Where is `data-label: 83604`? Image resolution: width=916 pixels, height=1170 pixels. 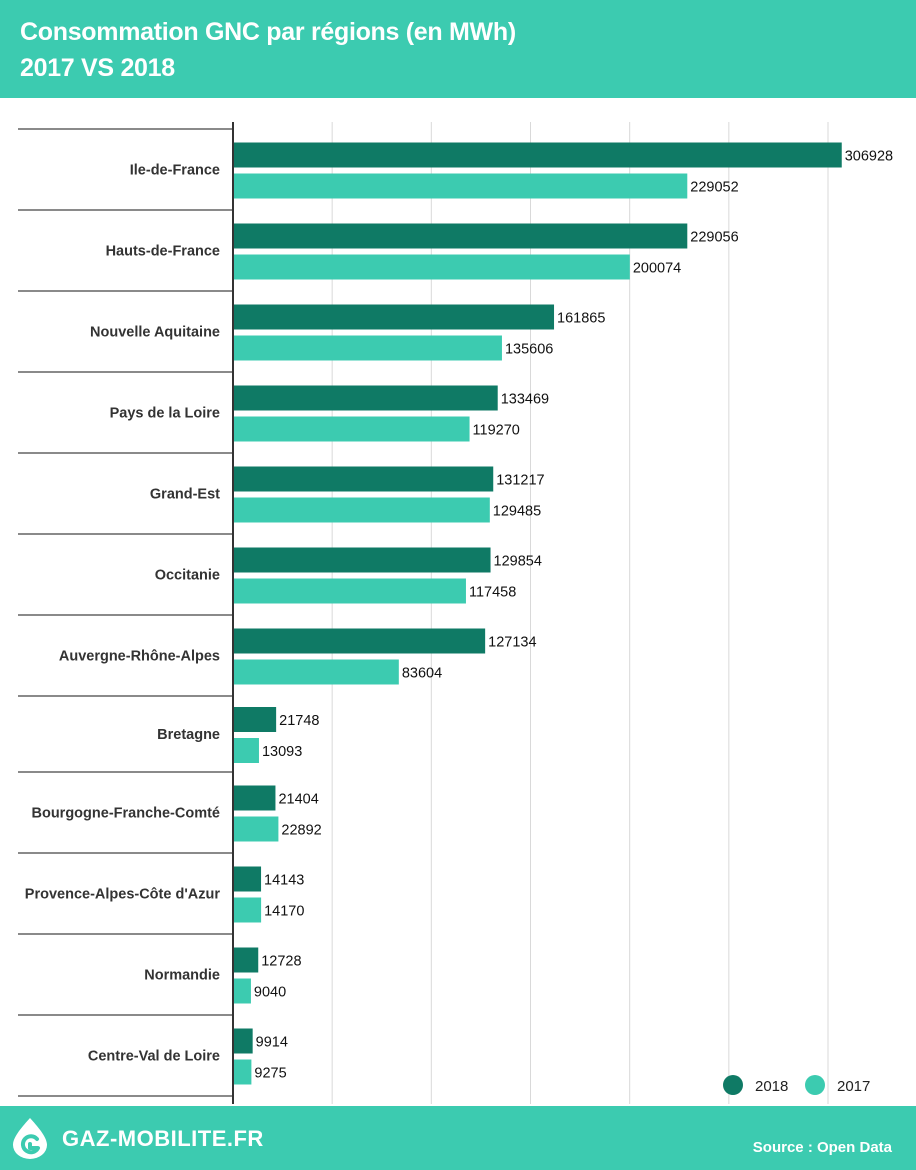 data-label: 83604 is located at coordinates (422, 674).